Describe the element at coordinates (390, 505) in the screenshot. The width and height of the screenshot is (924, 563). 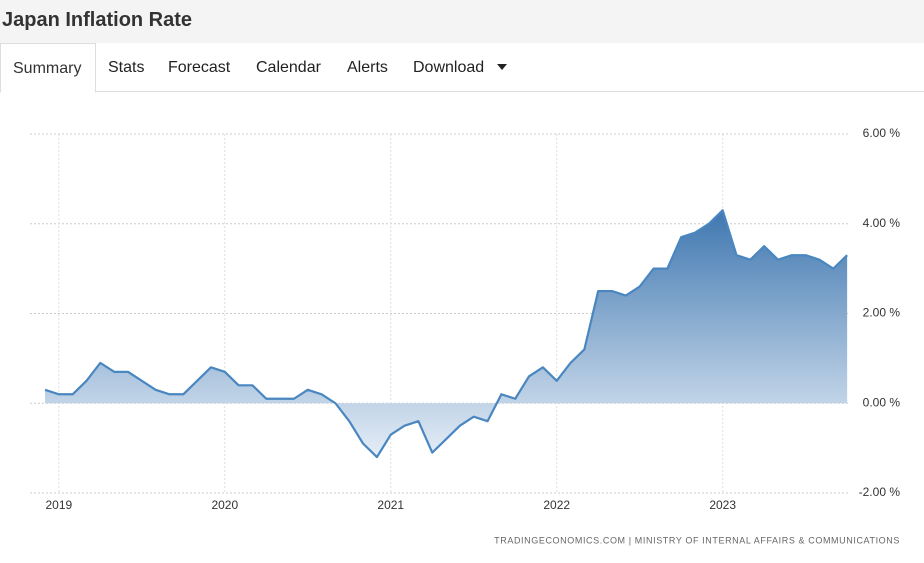
I see `x-tick-label: 2021` at that location.